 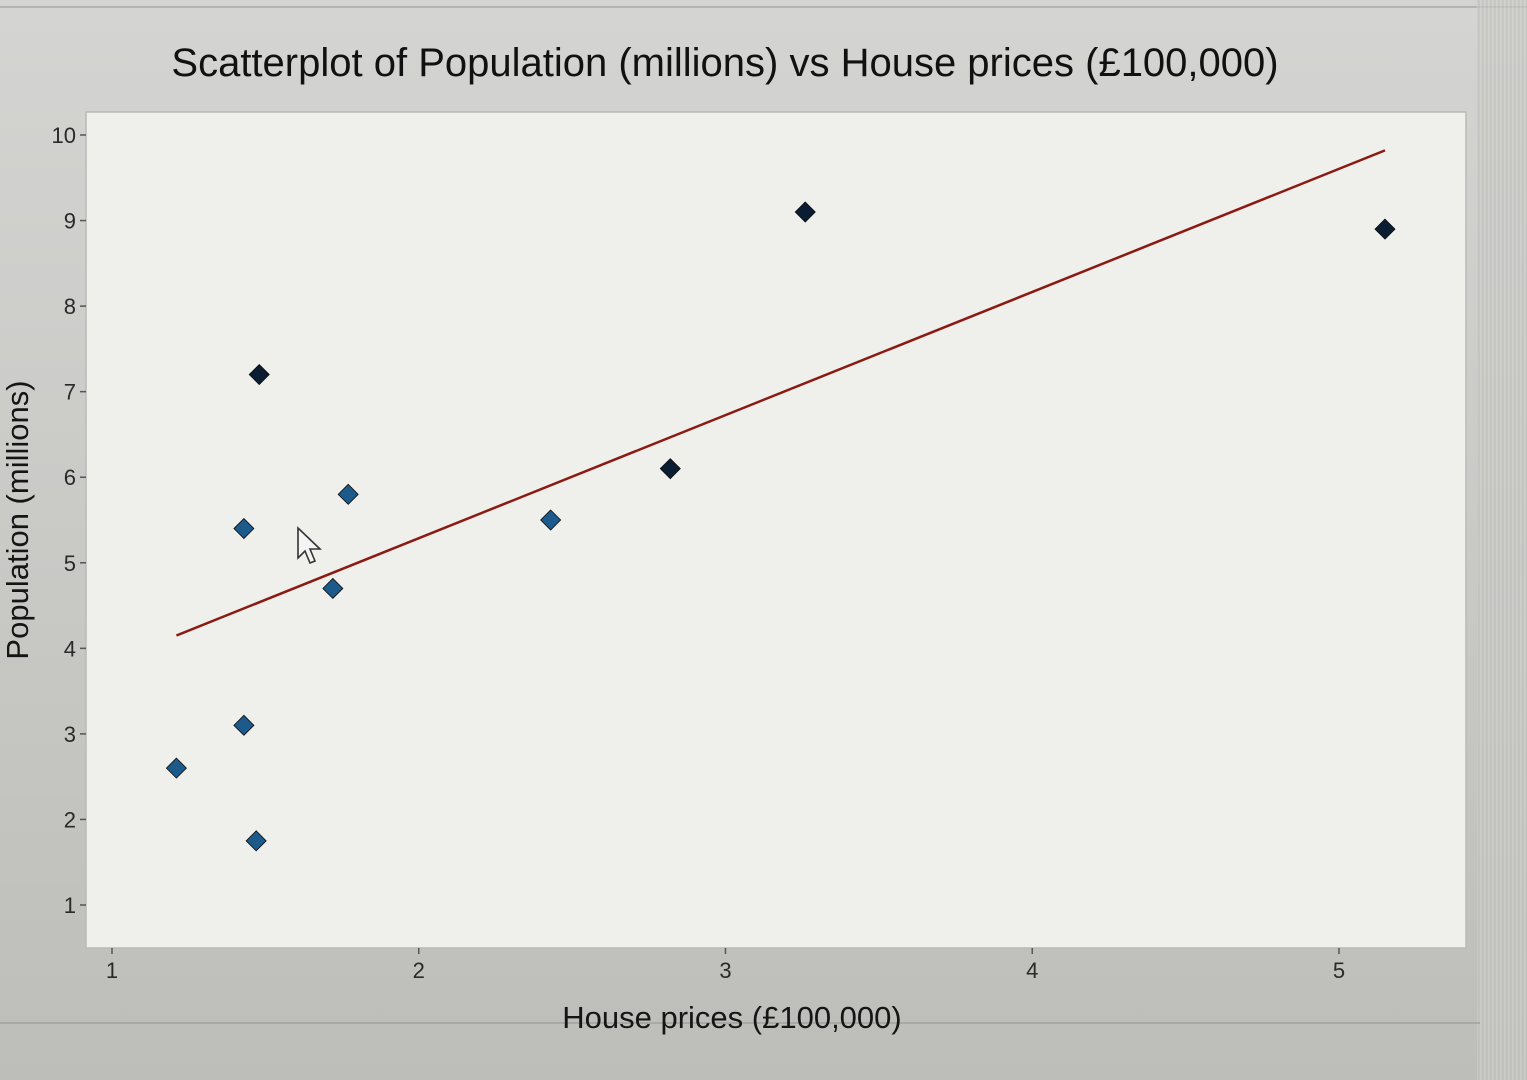 What do you see at coordinates (70, 392) in the screenshot?
I see `y-tick-label: 7` at bounding box center [70, 392].